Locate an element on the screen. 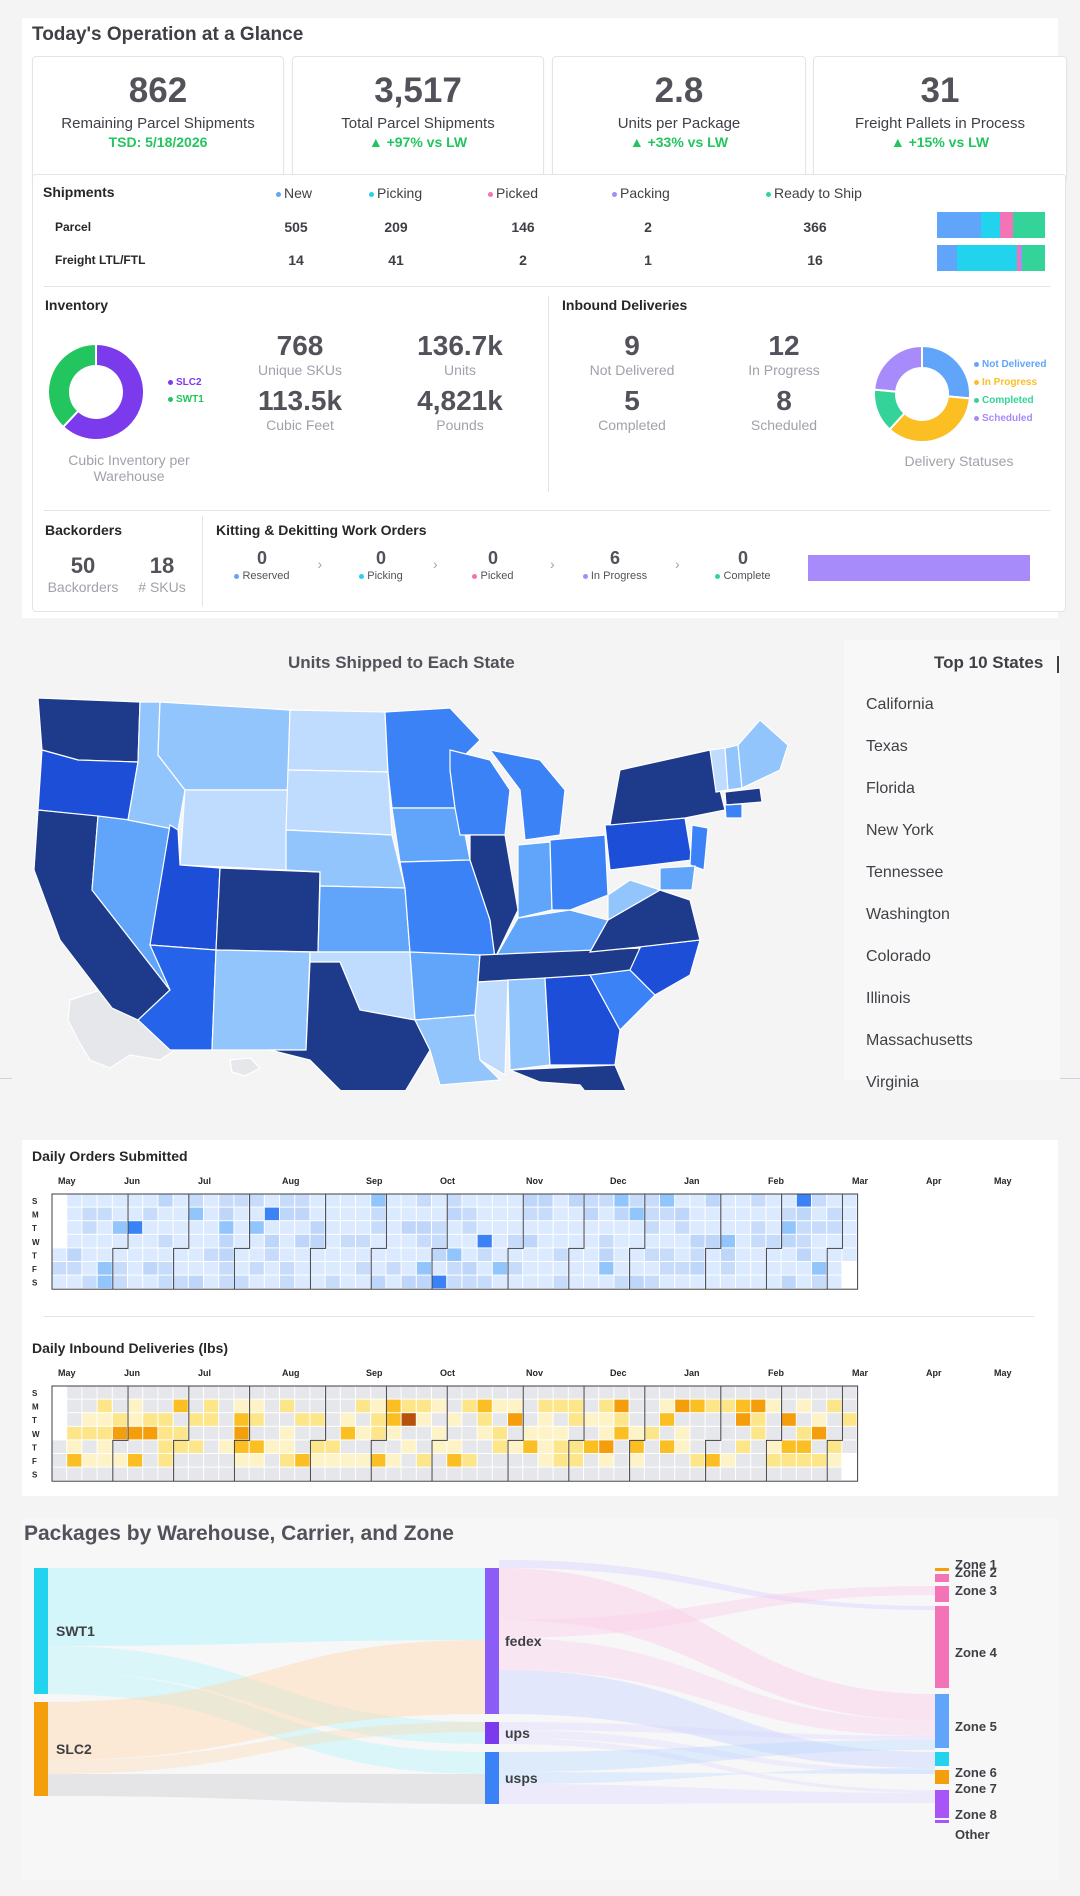 This screenshot has height=1896, width=1080. month-label: Jul is located at coordinates (204, 1373).